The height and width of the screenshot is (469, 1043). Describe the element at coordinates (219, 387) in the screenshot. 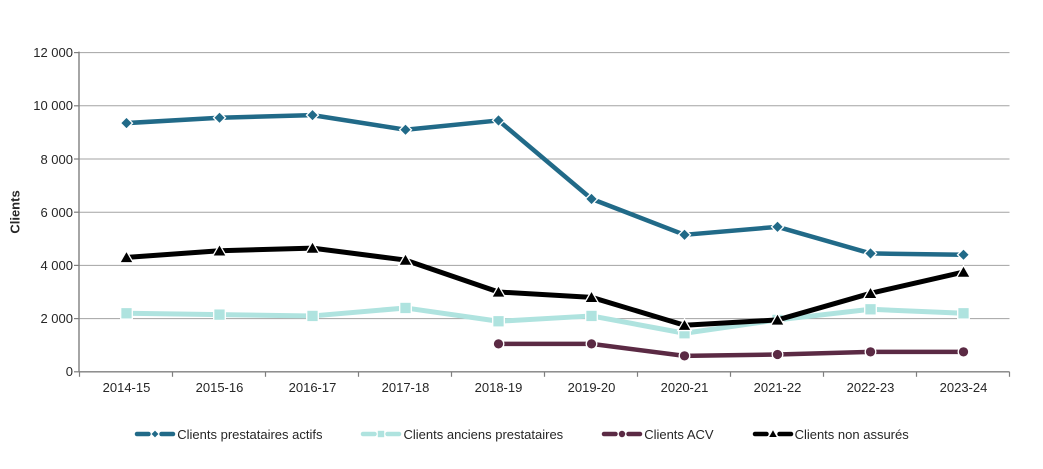

I see `x-tick-label: 2015-16` at that location.